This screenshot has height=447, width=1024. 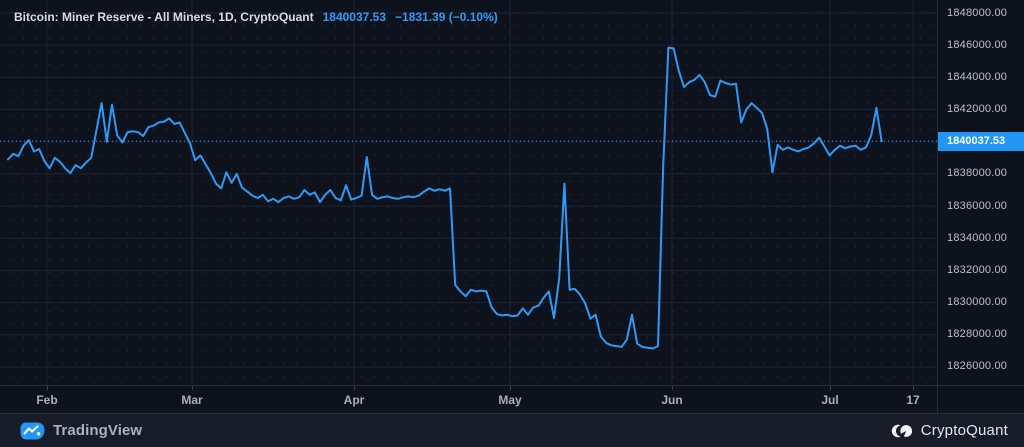 I want to click on y-axis-label: 1830000.00, so click(x=977, y=302).